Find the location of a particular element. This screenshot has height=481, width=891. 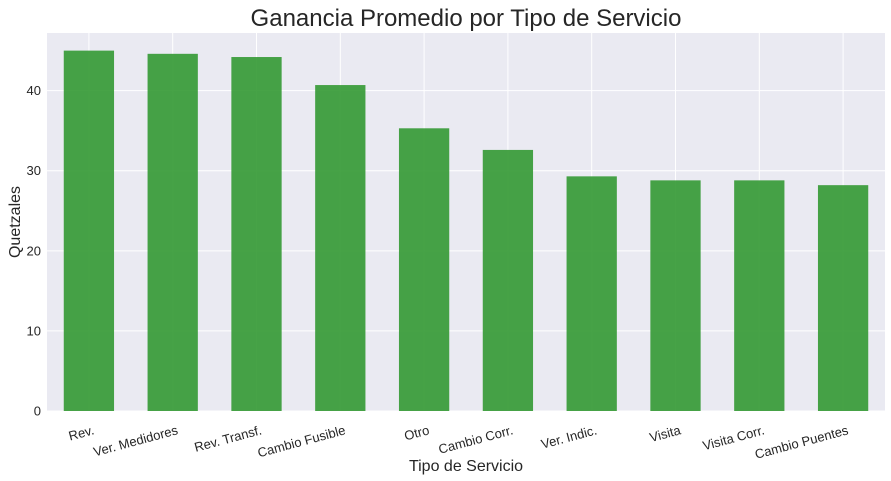

x-tick-label: Rev. Transf. is located at coordinates (228, 438).